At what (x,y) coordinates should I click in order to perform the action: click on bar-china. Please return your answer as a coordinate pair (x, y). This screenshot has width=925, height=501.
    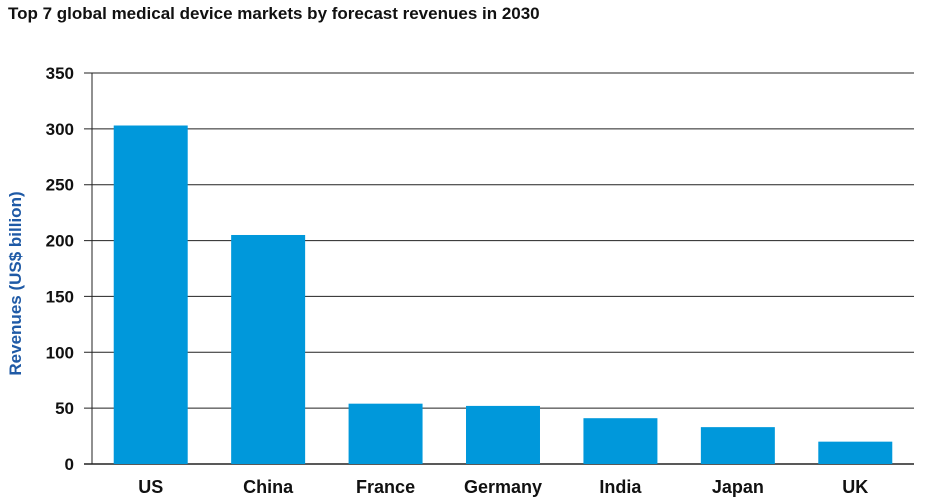
    Looking at the image, I should click on (268, 349).